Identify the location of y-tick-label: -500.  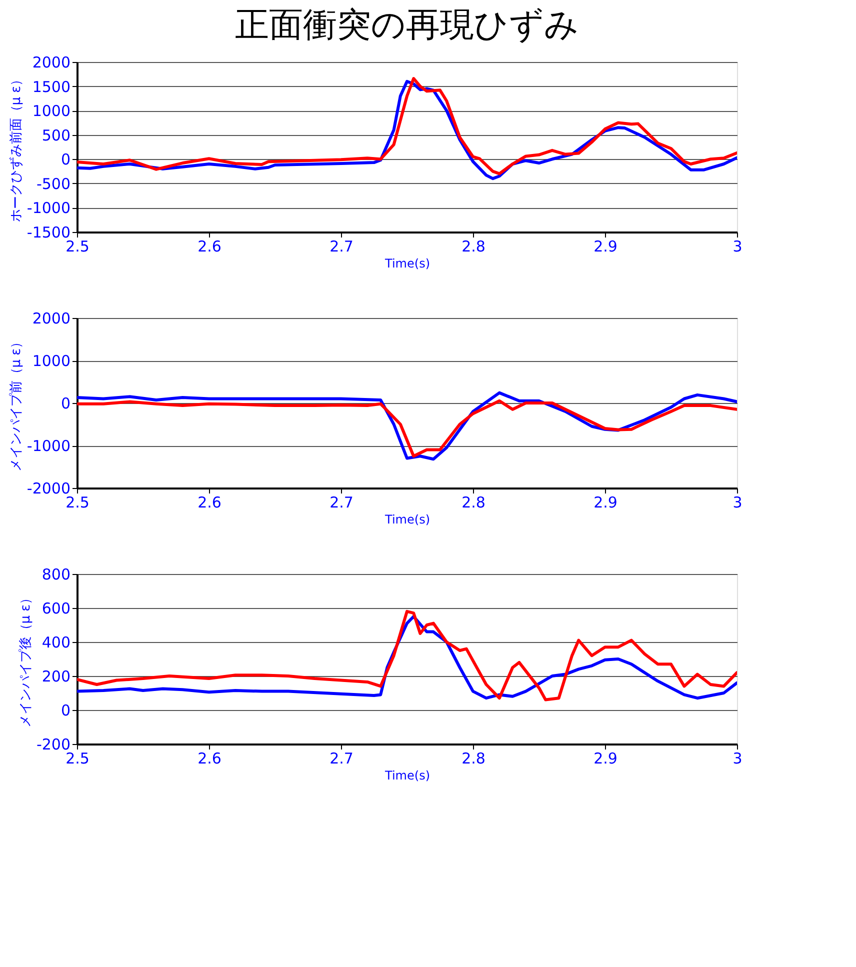
(53, 183).